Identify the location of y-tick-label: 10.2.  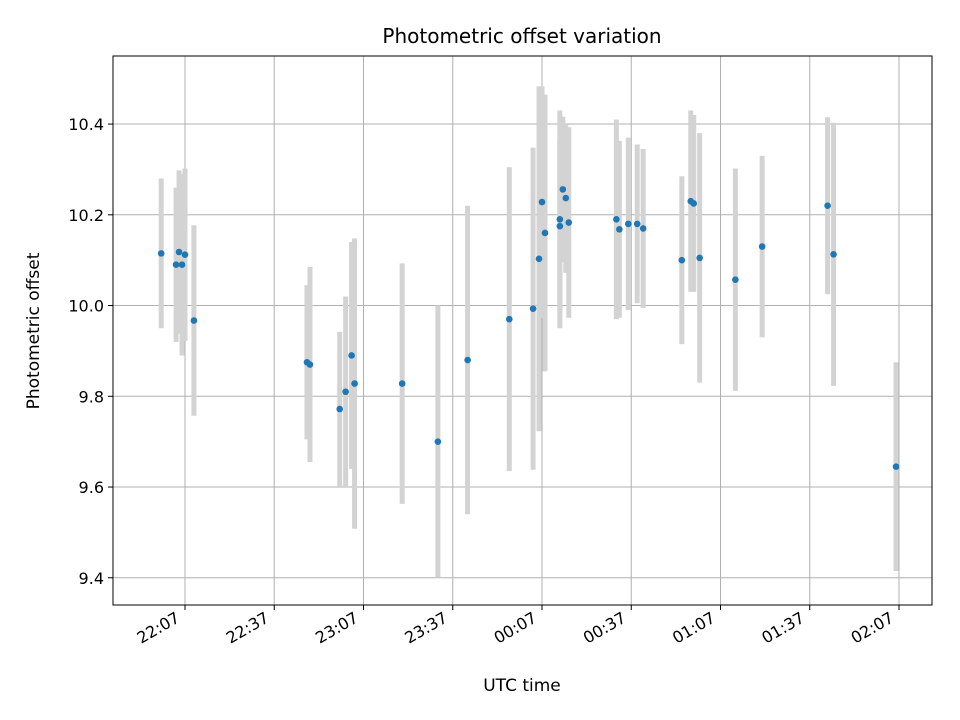
(86, 215).